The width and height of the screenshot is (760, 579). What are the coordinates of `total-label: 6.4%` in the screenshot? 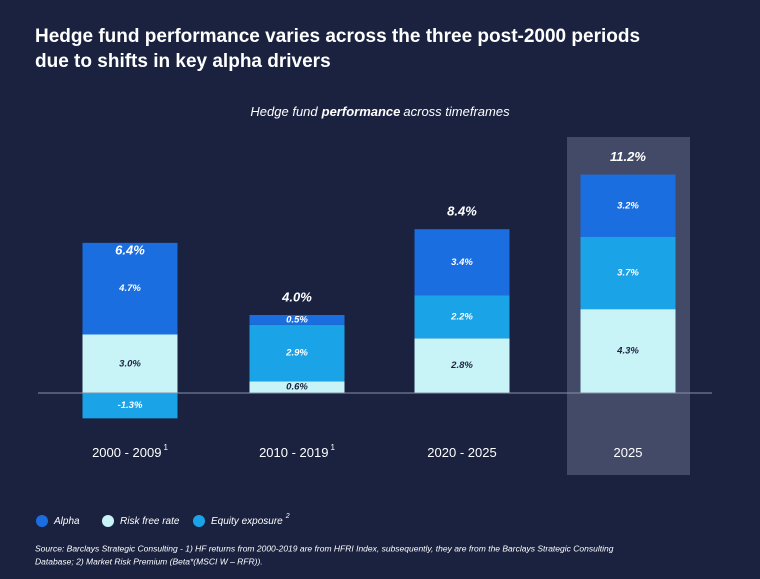 It's located at (130, 250).